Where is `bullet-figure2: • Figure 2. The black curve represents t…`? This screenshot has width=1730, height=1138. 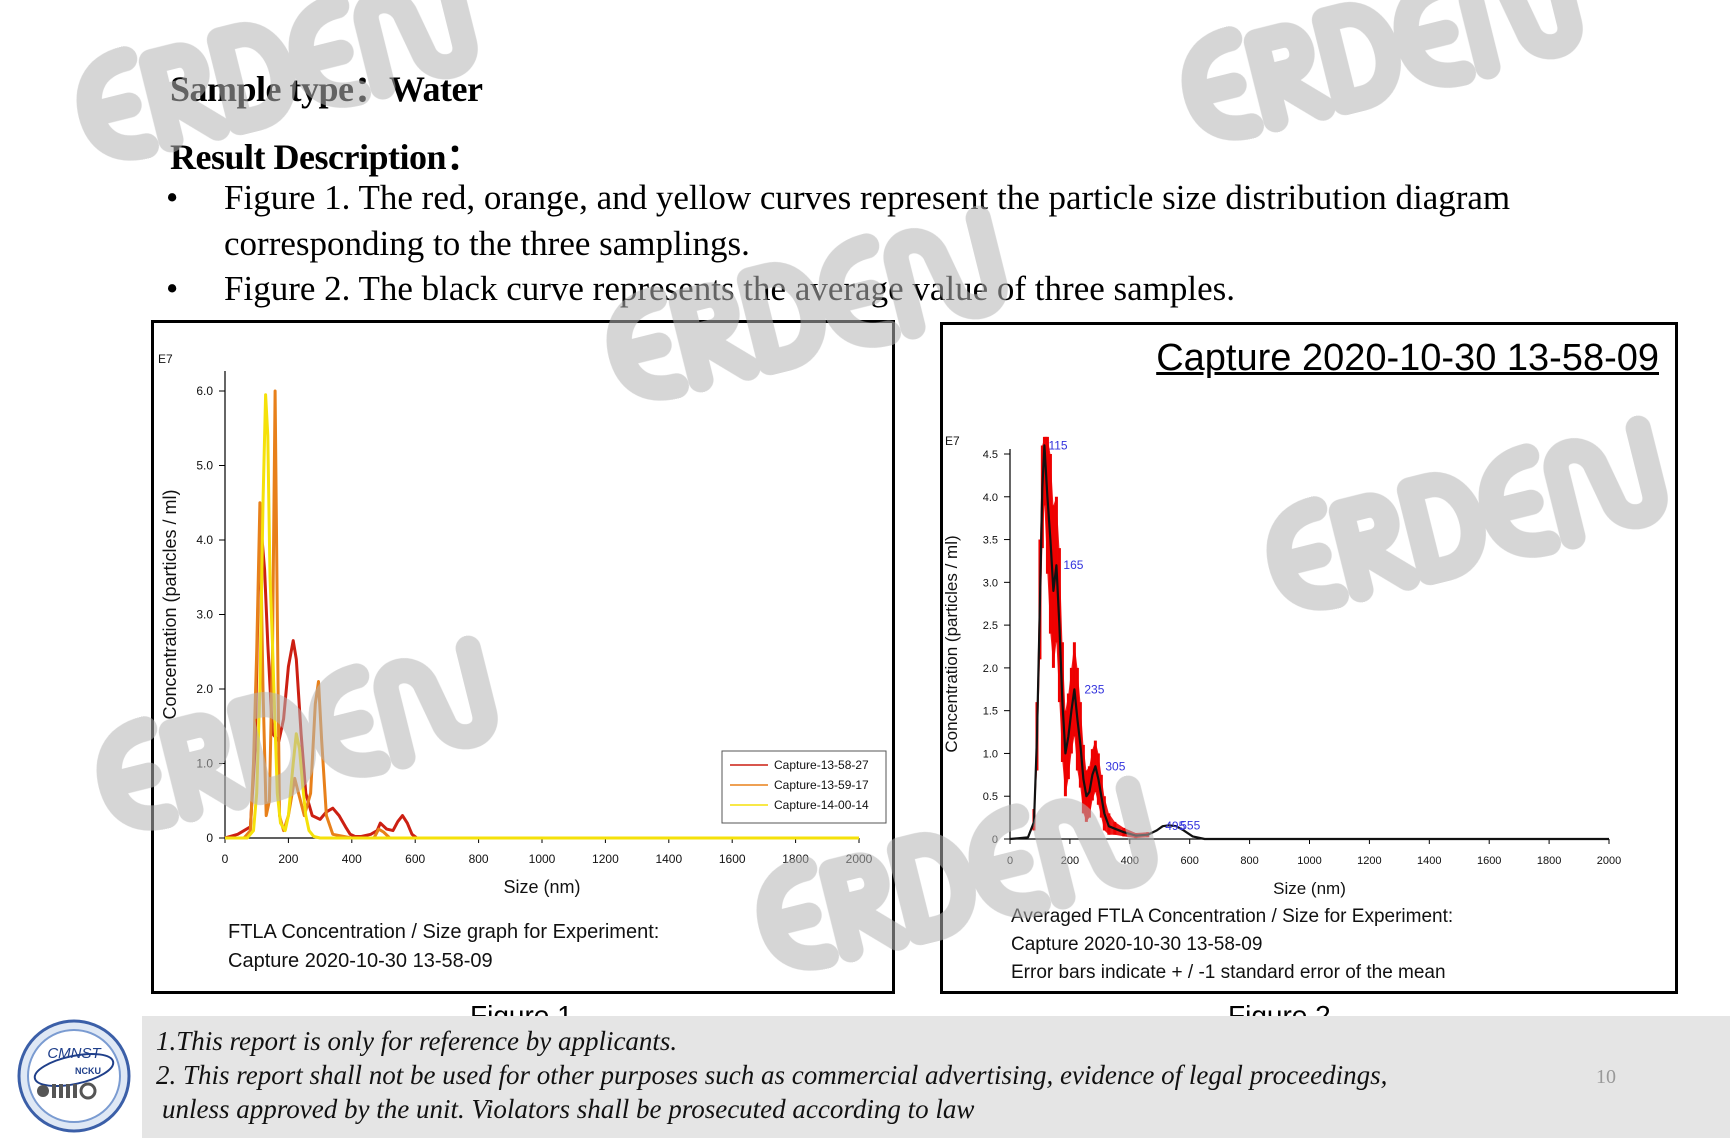
bullet-figure2: • Figure 2. The black curve represents t… is located at coordinates (916, 289).